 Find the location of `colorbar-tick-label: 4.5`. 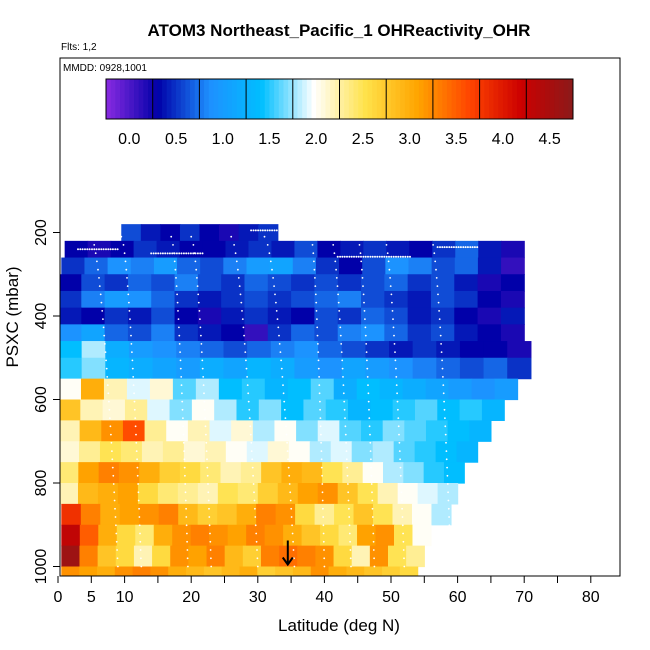

colorbar-tick-label: 4.5 is located at coordinates (549, 139).